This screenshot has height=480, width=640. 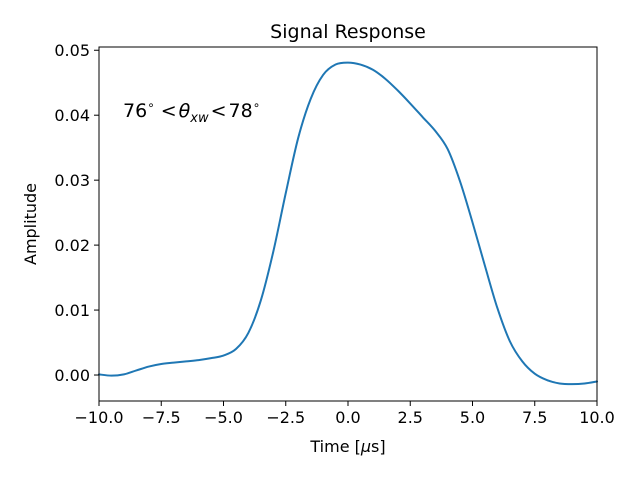 I want to click on annotation-subscript: xw, so click(x=199, y=118).